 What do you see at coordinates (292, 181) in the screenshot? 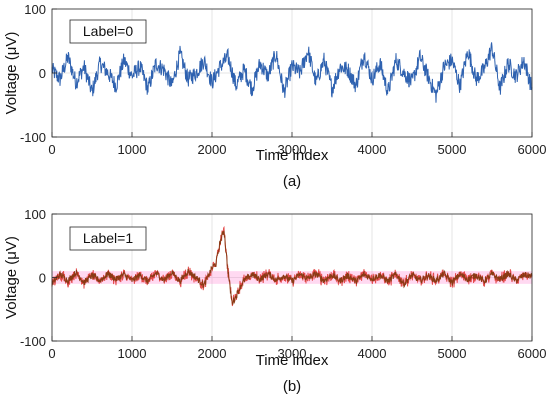
I see `panel-caption: (a)` at bounding box center [292, 181].